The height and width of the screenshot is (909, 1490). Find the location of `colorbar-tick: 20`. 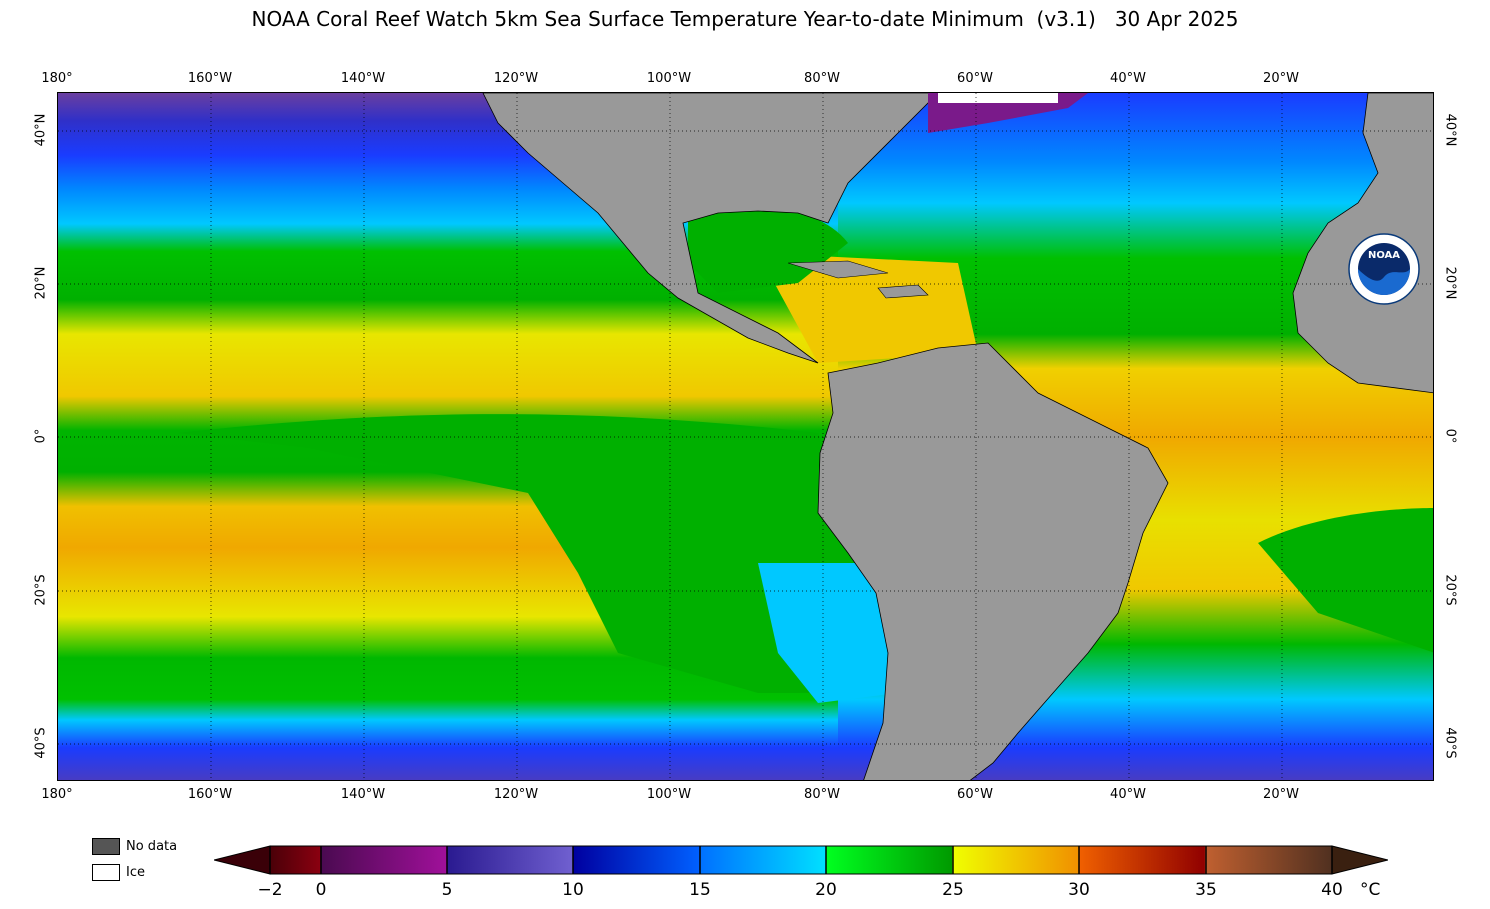

colorbar-tick: 20 is located at coordinates (826, 890).